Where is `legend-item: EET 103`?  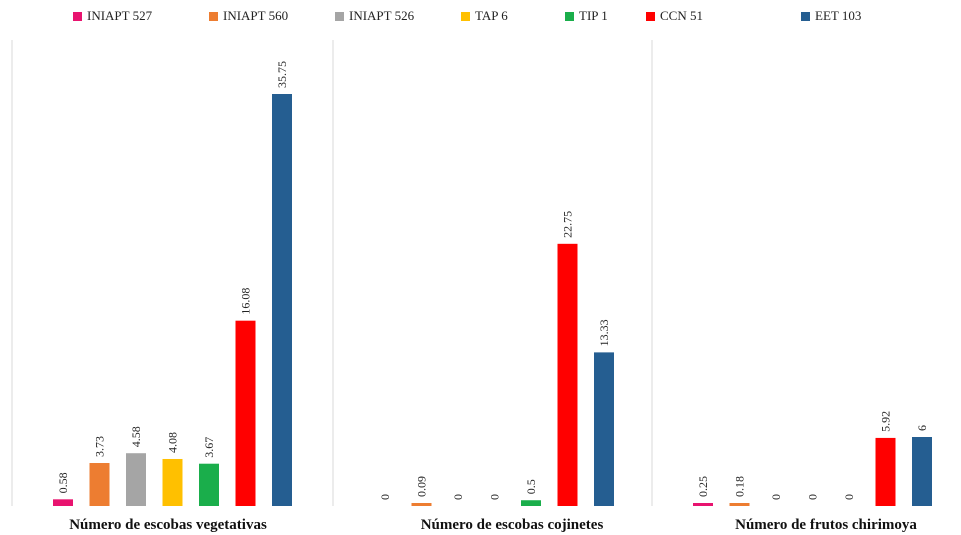 legend-item: EET 103 is located at coordinates (831, 16).